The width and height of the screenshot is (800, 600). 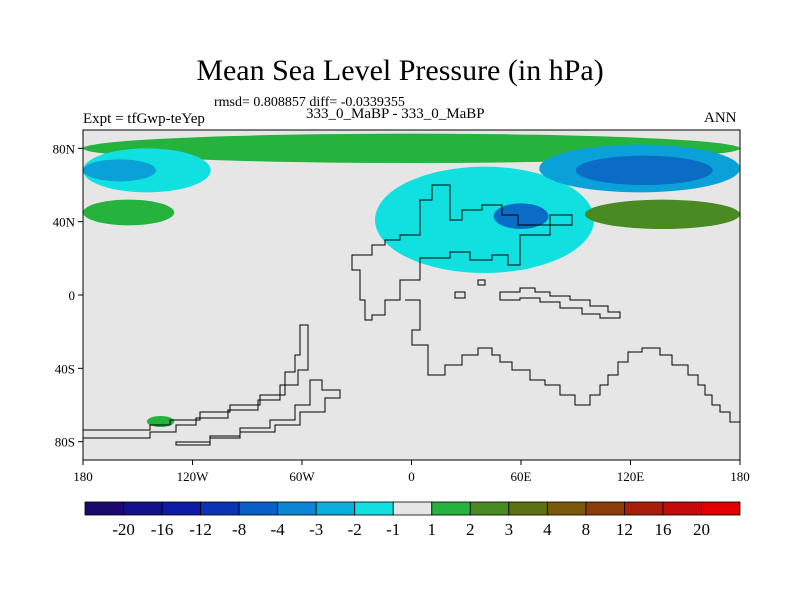 I want to click on y-axis: 80N 40N 0 40S 80S, so click(x=68, y=295).